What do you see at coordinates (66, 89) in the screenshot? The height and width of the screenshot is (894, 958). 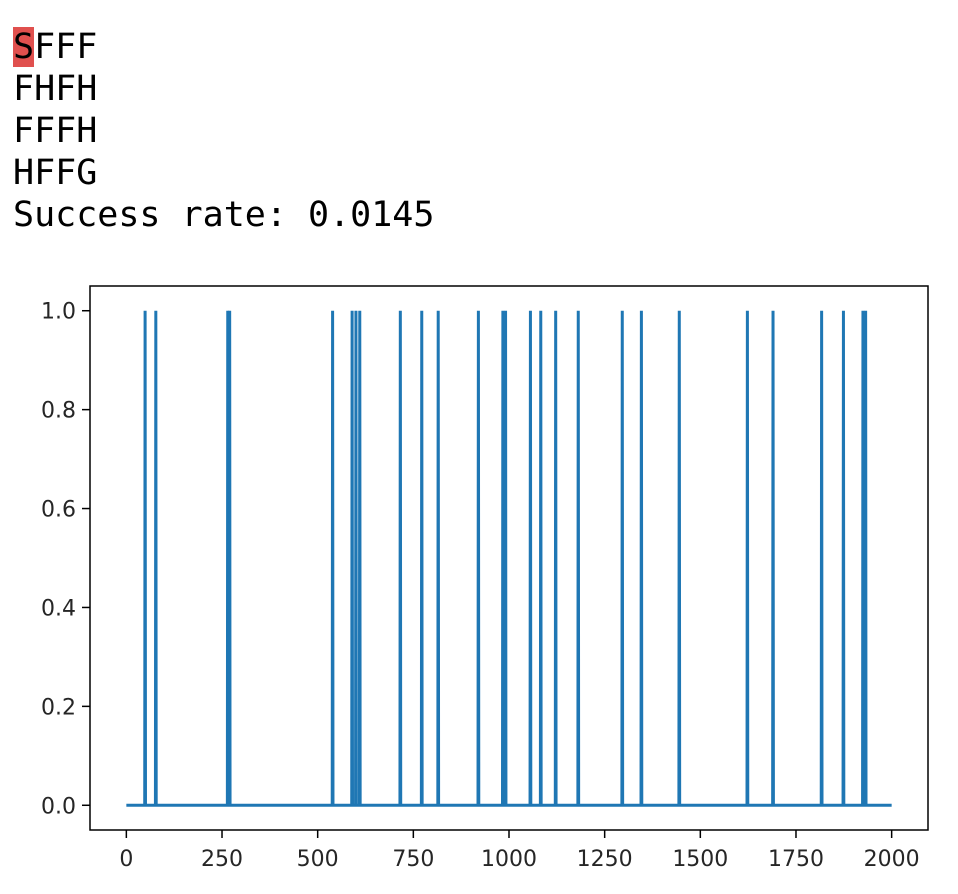 I see `grid-row-2-rest: HFH` at bounding box center [66, 89].